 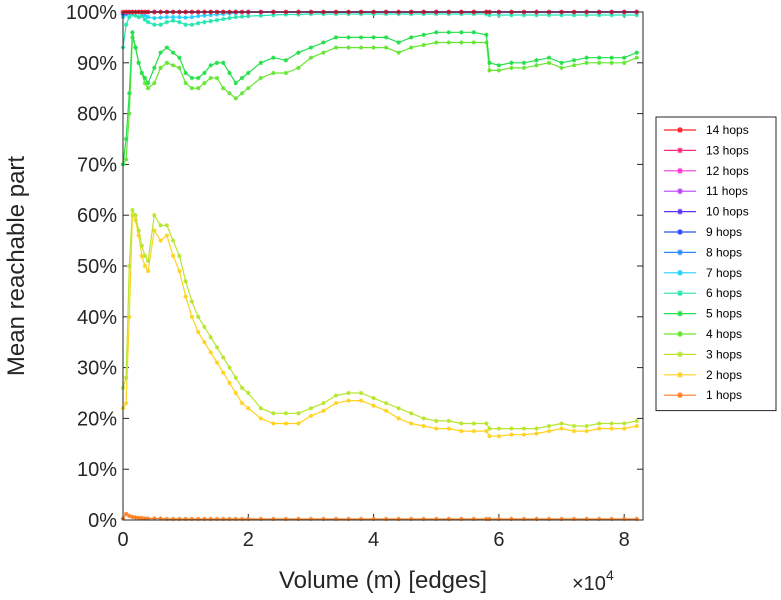 What do you see at coordinates (724, 375) in the screenshot?
I see `legend-label: 2 hops` at bounding box center [724, 375].